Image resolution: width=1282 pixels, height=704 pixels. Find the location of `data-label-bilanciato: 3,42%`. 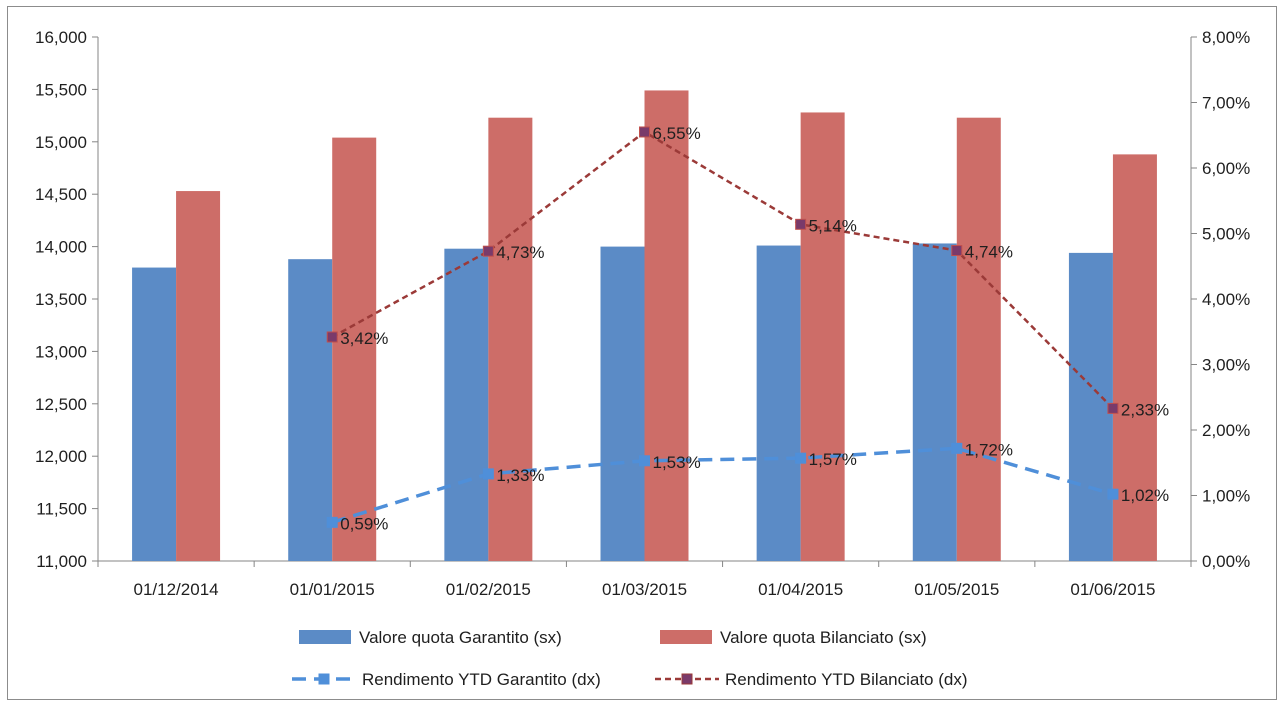

data-label-bilanciato: 3,42% is located at coordinates (364, 338).